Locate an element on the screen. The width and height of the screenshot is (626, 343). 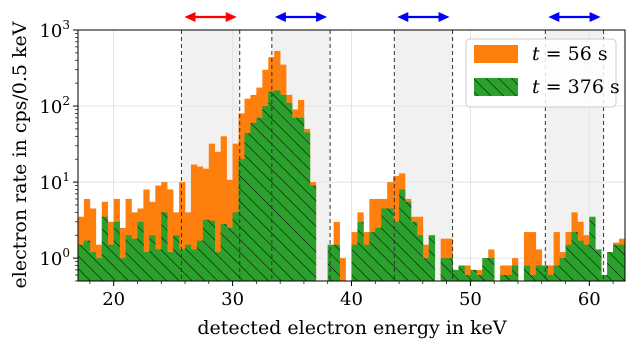
legend-label-orange: t = 56 s is located at coordinates (570, 54).